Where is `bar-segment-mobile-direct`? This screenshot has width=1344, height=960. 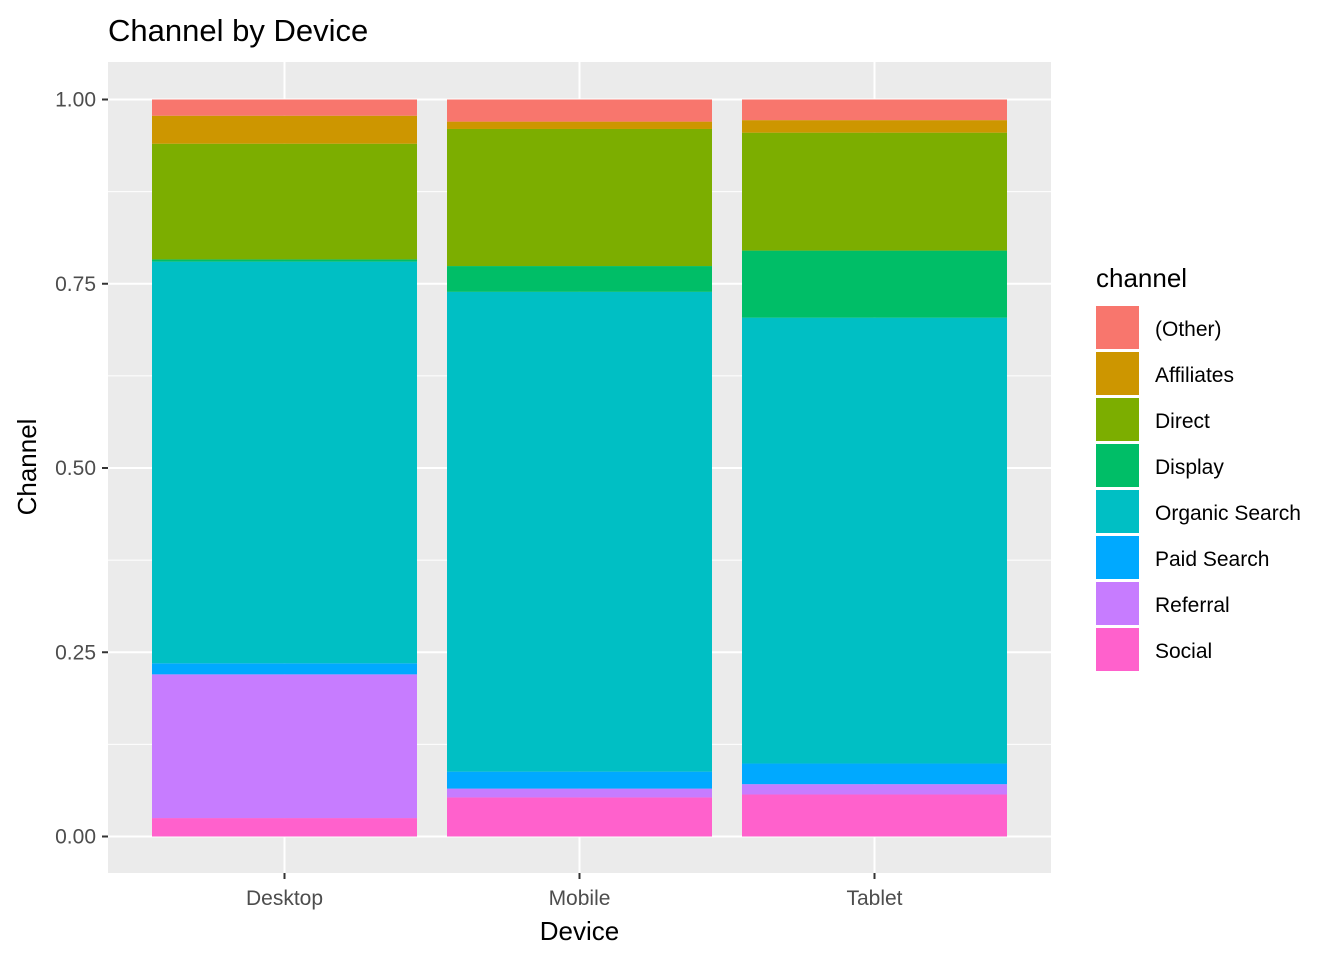 bar-segment-mobile-direct is located at coordinates (579, 197).